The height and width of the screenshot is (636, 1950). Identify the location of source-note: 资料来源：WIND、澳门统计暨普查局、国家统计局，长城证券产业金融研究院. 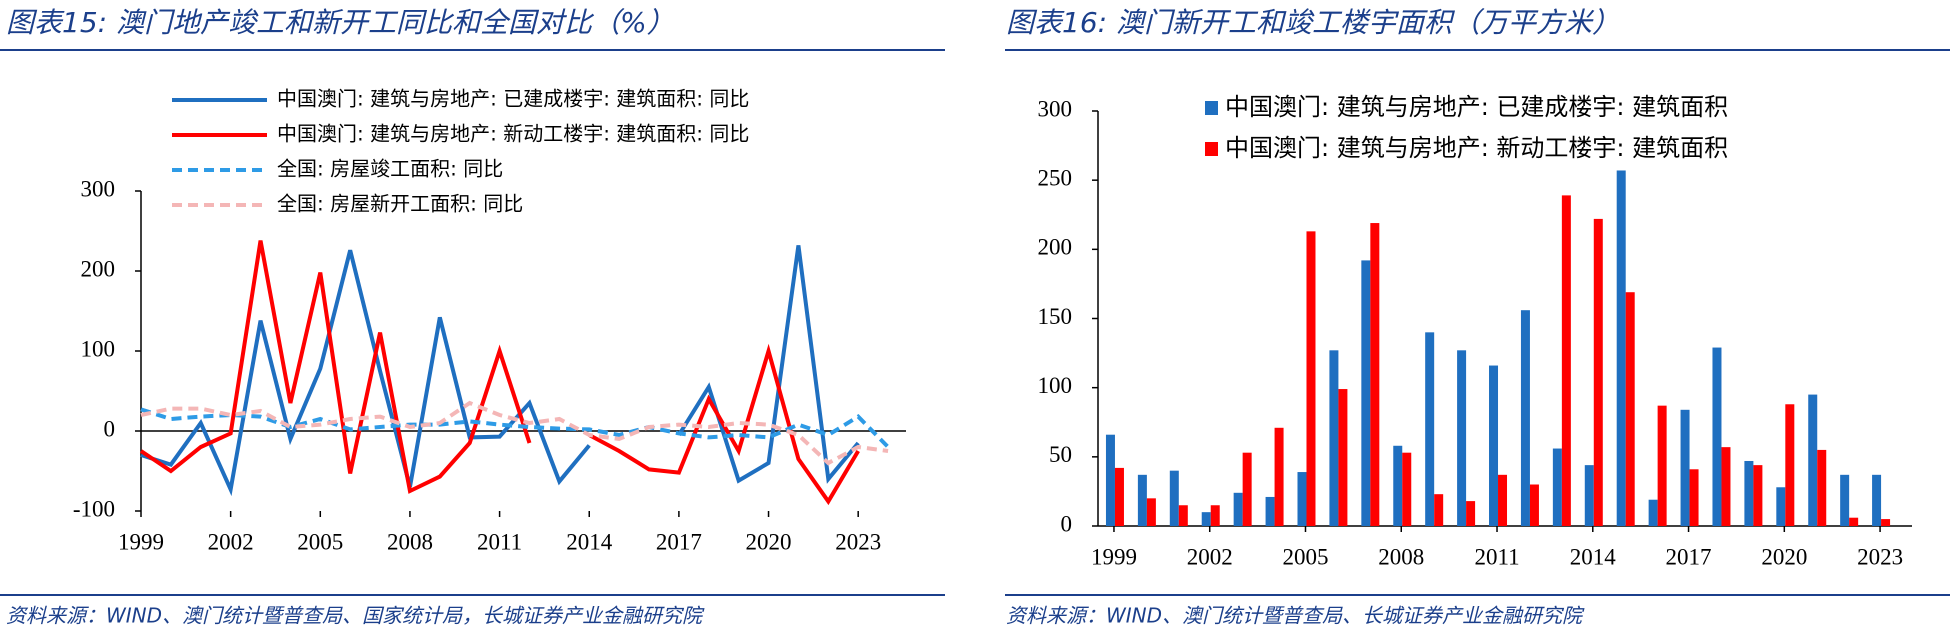
(355, 616).